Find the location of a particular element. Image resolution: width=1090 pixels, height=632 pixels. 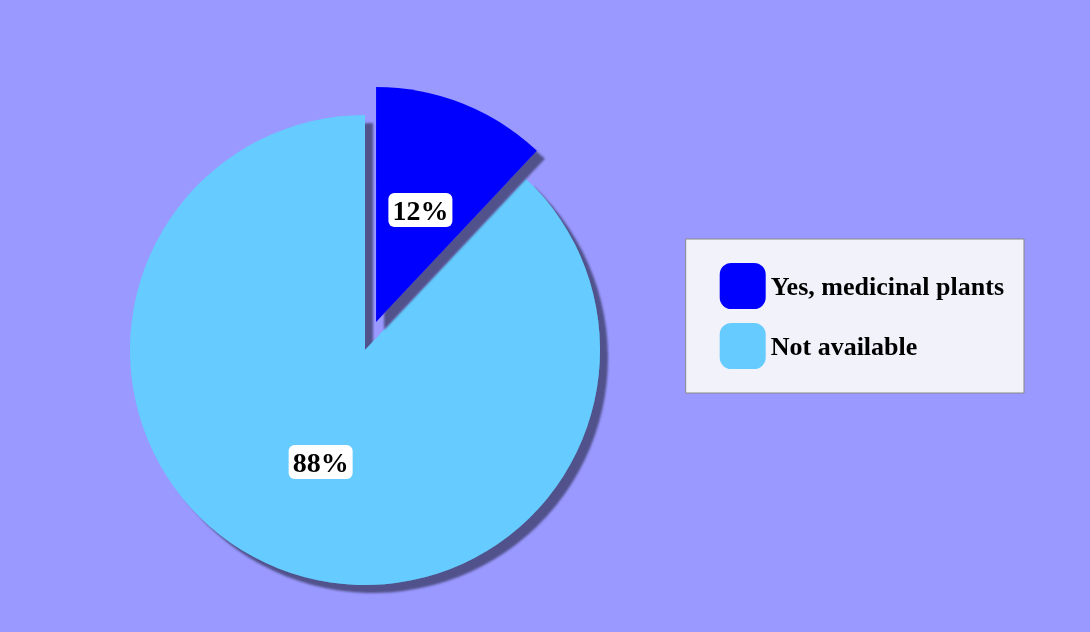

data-label: 88% is located at coordinates (320, 462).